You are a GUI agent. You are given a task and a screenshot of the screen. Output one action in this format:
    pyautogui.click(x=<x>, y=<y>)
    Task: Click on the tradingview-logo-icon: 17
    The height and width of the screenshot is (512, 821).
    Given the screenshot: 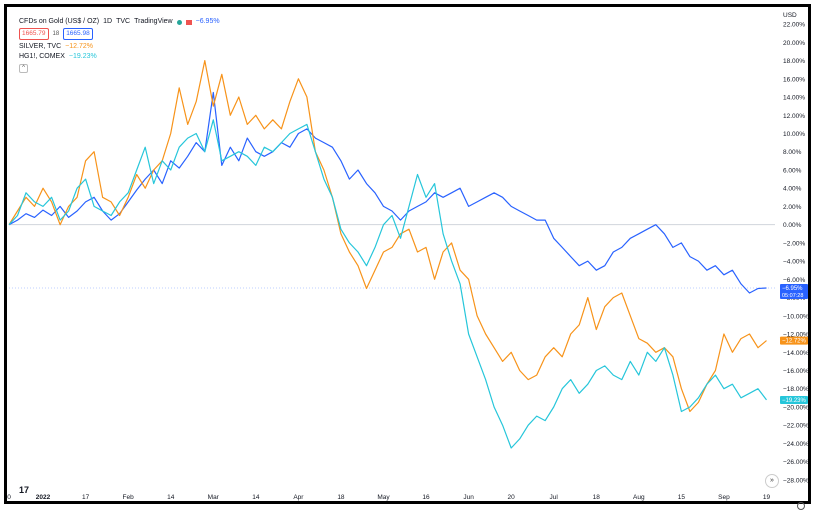 What is the action you would take?
    pyautogui.click(x=24, y=490)
    